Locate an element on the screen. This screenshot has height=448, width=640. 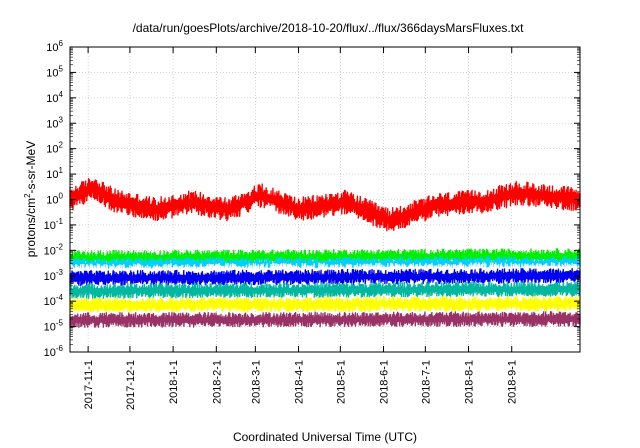
y-tick-label: 10⁻³ is located at coordinates (54, 275).